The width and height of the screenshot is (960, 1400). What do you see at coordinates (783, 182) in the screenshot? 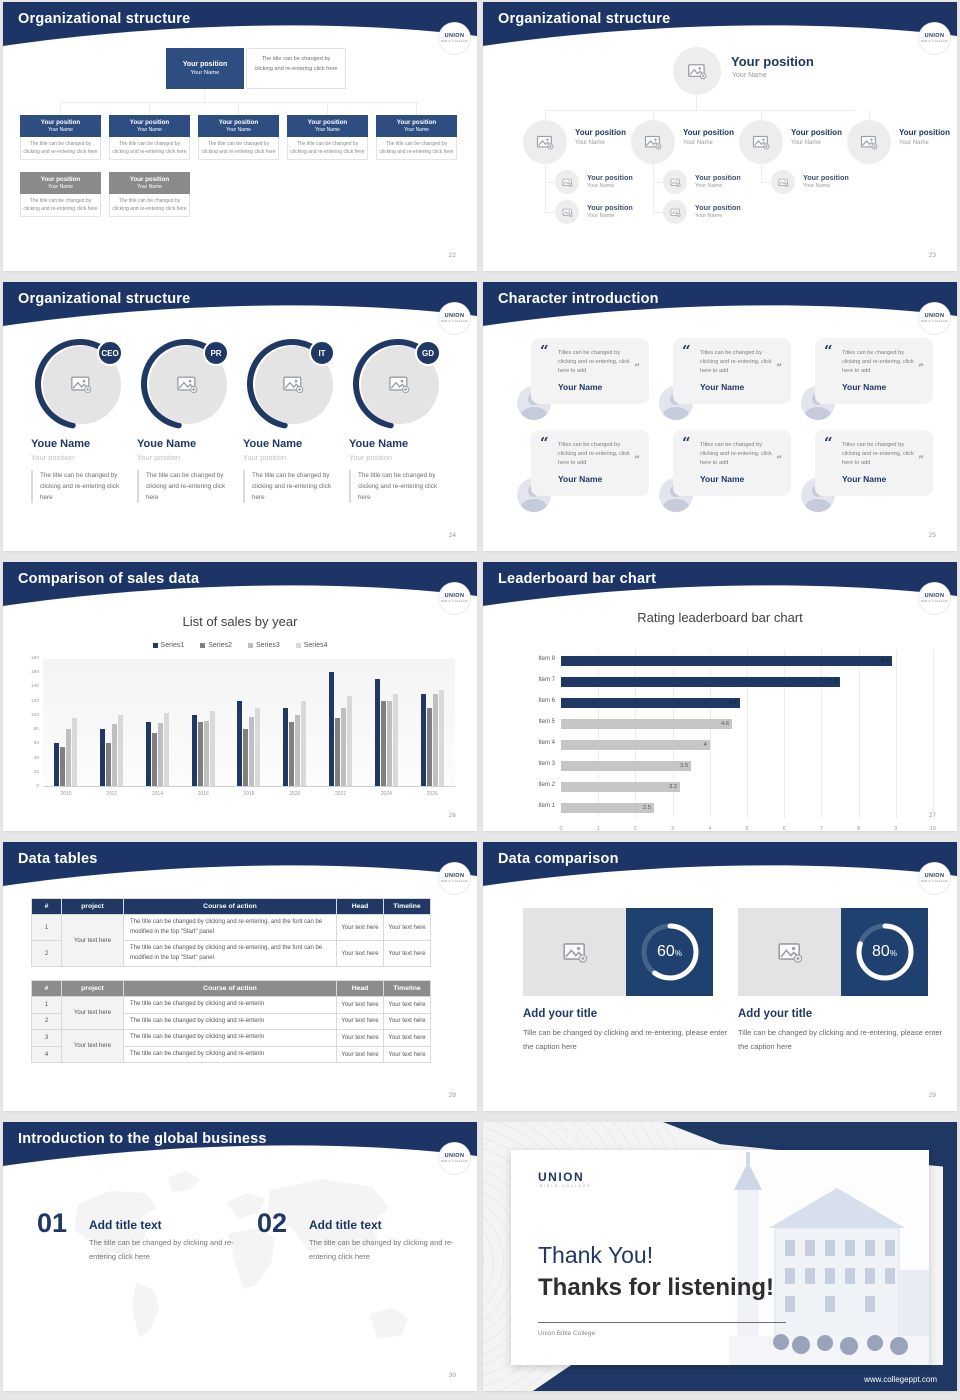
I see `org-sub-photo` at bounding box center [783, 182].